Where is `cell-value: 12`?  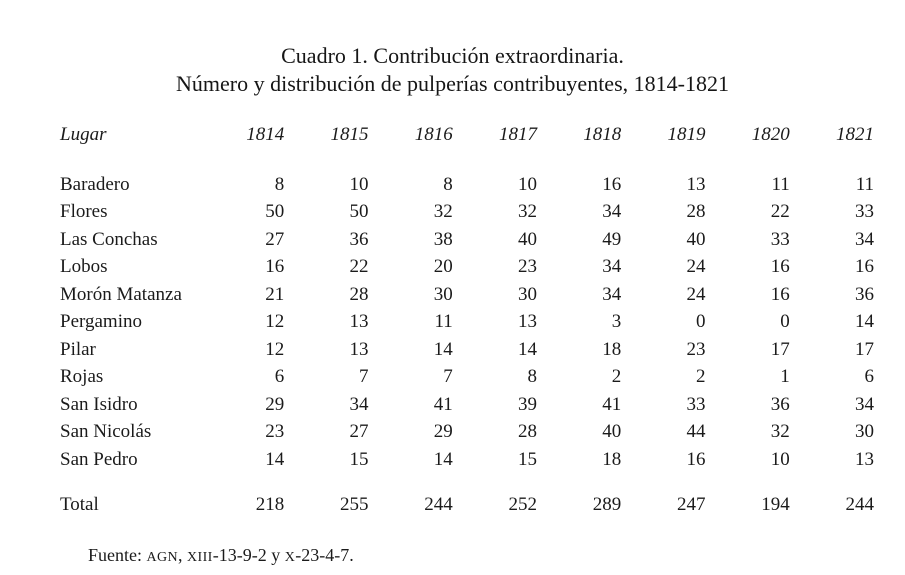 cell-value: 12 is located at coordinates (275, 349).